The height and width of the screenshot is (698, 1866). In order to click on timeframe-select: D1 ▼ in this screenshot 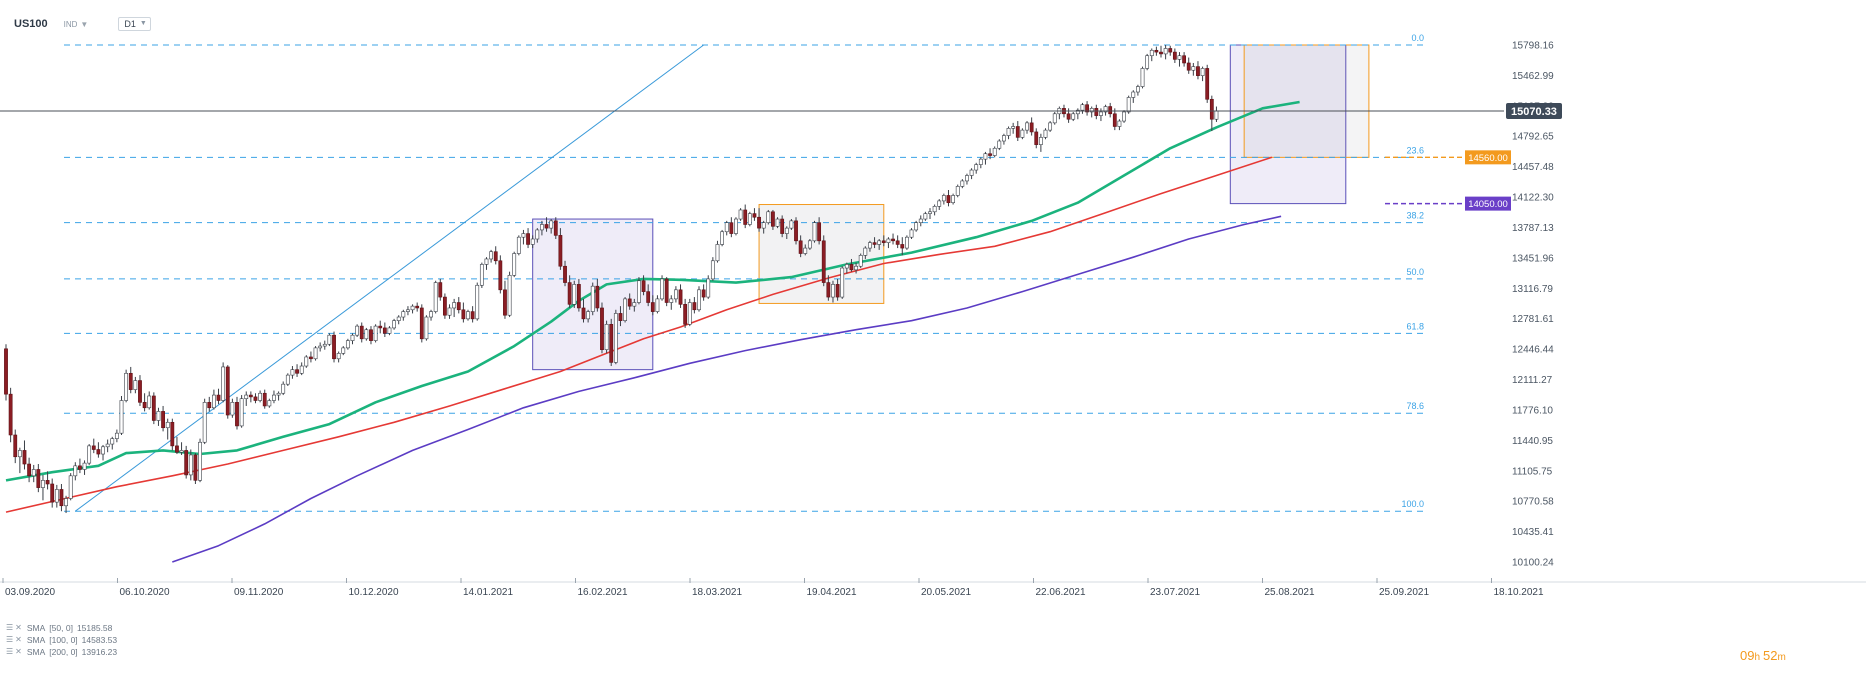, I will do `click(134, 24)`.